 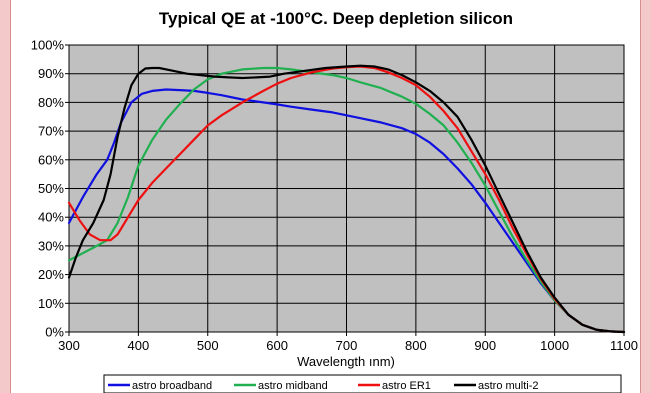 What do you see at coordinates (51, 131) in the screenshot?
I see `y-tick-label: 70%` at bounding box center [51, 131].